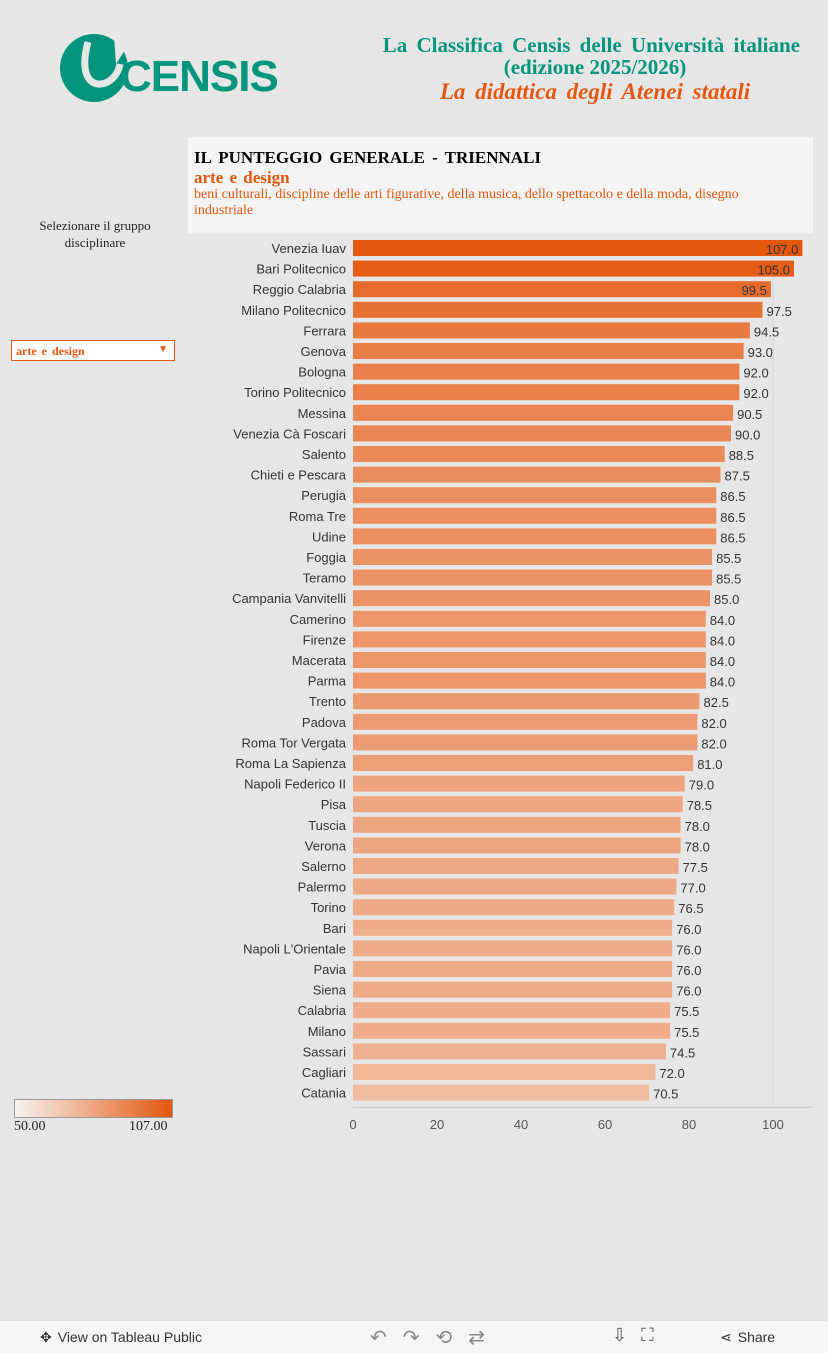 The height and width of the screenshot is (1353, 828). I want to click on value-label: 78.0, so click(697, 826).